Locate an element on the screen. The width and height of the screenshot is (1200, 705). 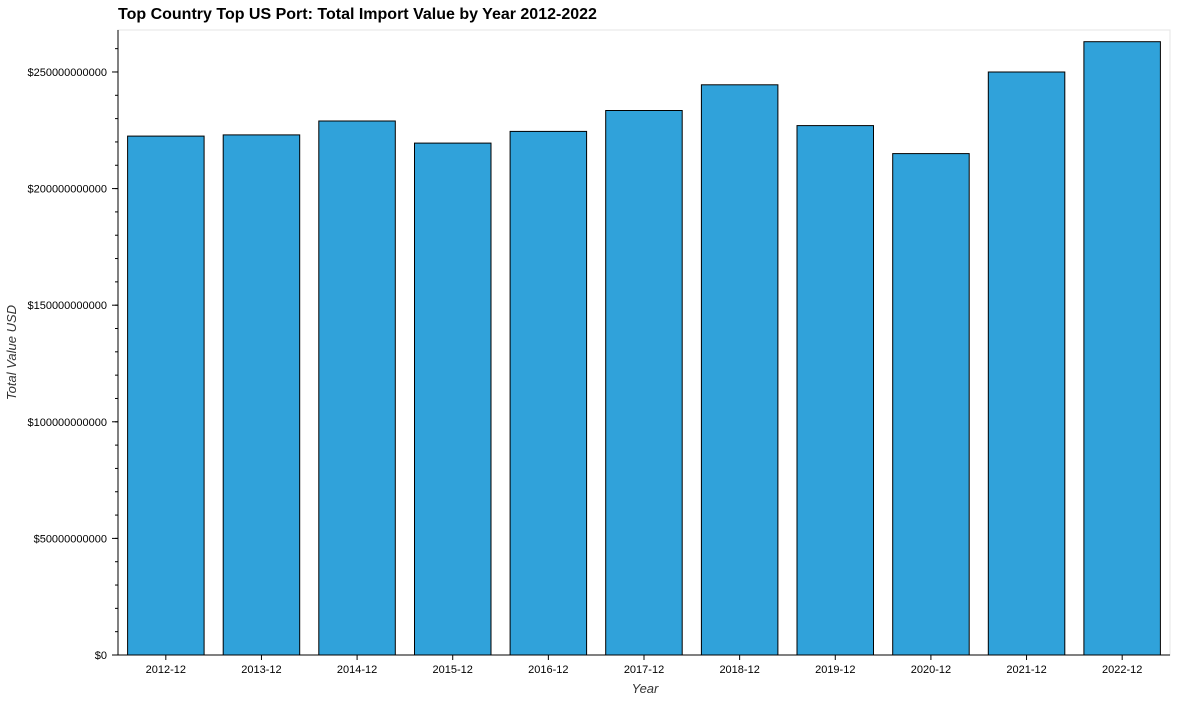
x-tick-label: 2014-12 is located at coordinates (357, 670).